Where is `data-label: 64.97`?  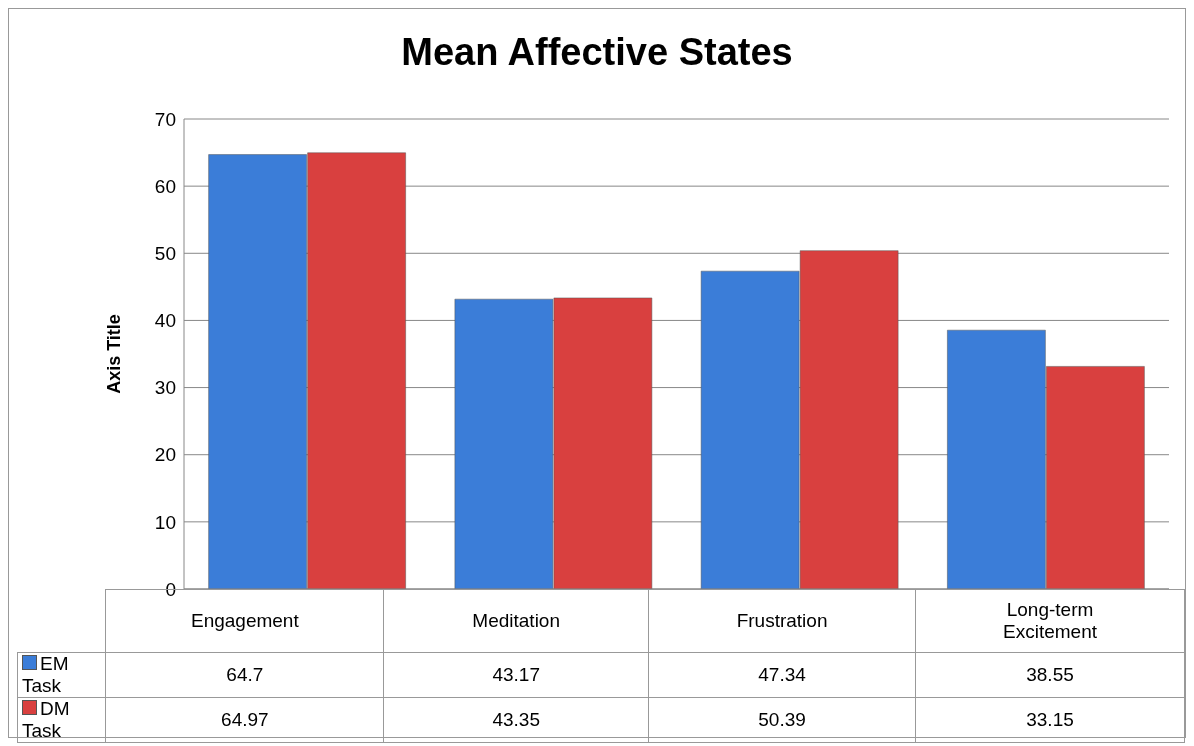
data-label: 64.97 is located at coordinates (244, 720).